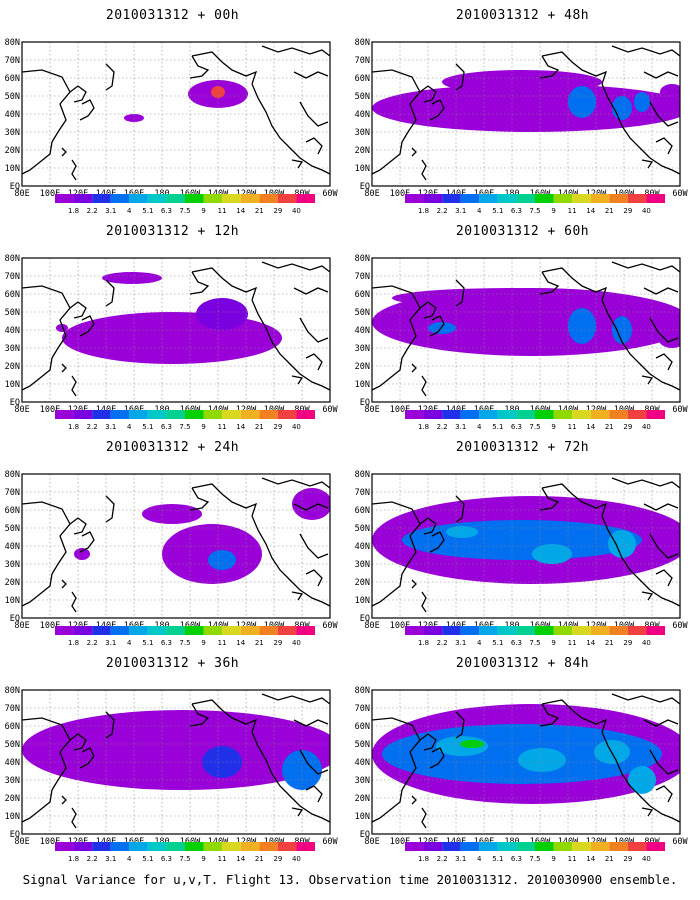 Image resolution: width=700 pixels, height=900 pixels. Describe the element at coordinates (50, 841) in the screenshot. I see `lon-tick-label: 100E` at that location.